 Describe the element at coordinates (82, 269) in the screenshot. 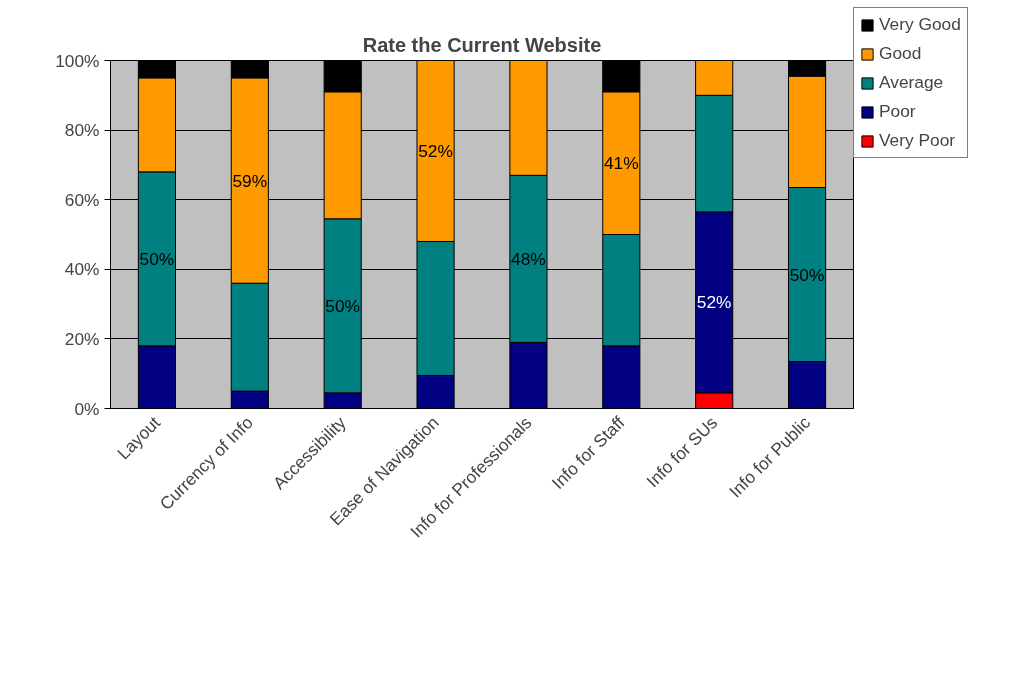

I see `y-tick-label: 40%` at that location.